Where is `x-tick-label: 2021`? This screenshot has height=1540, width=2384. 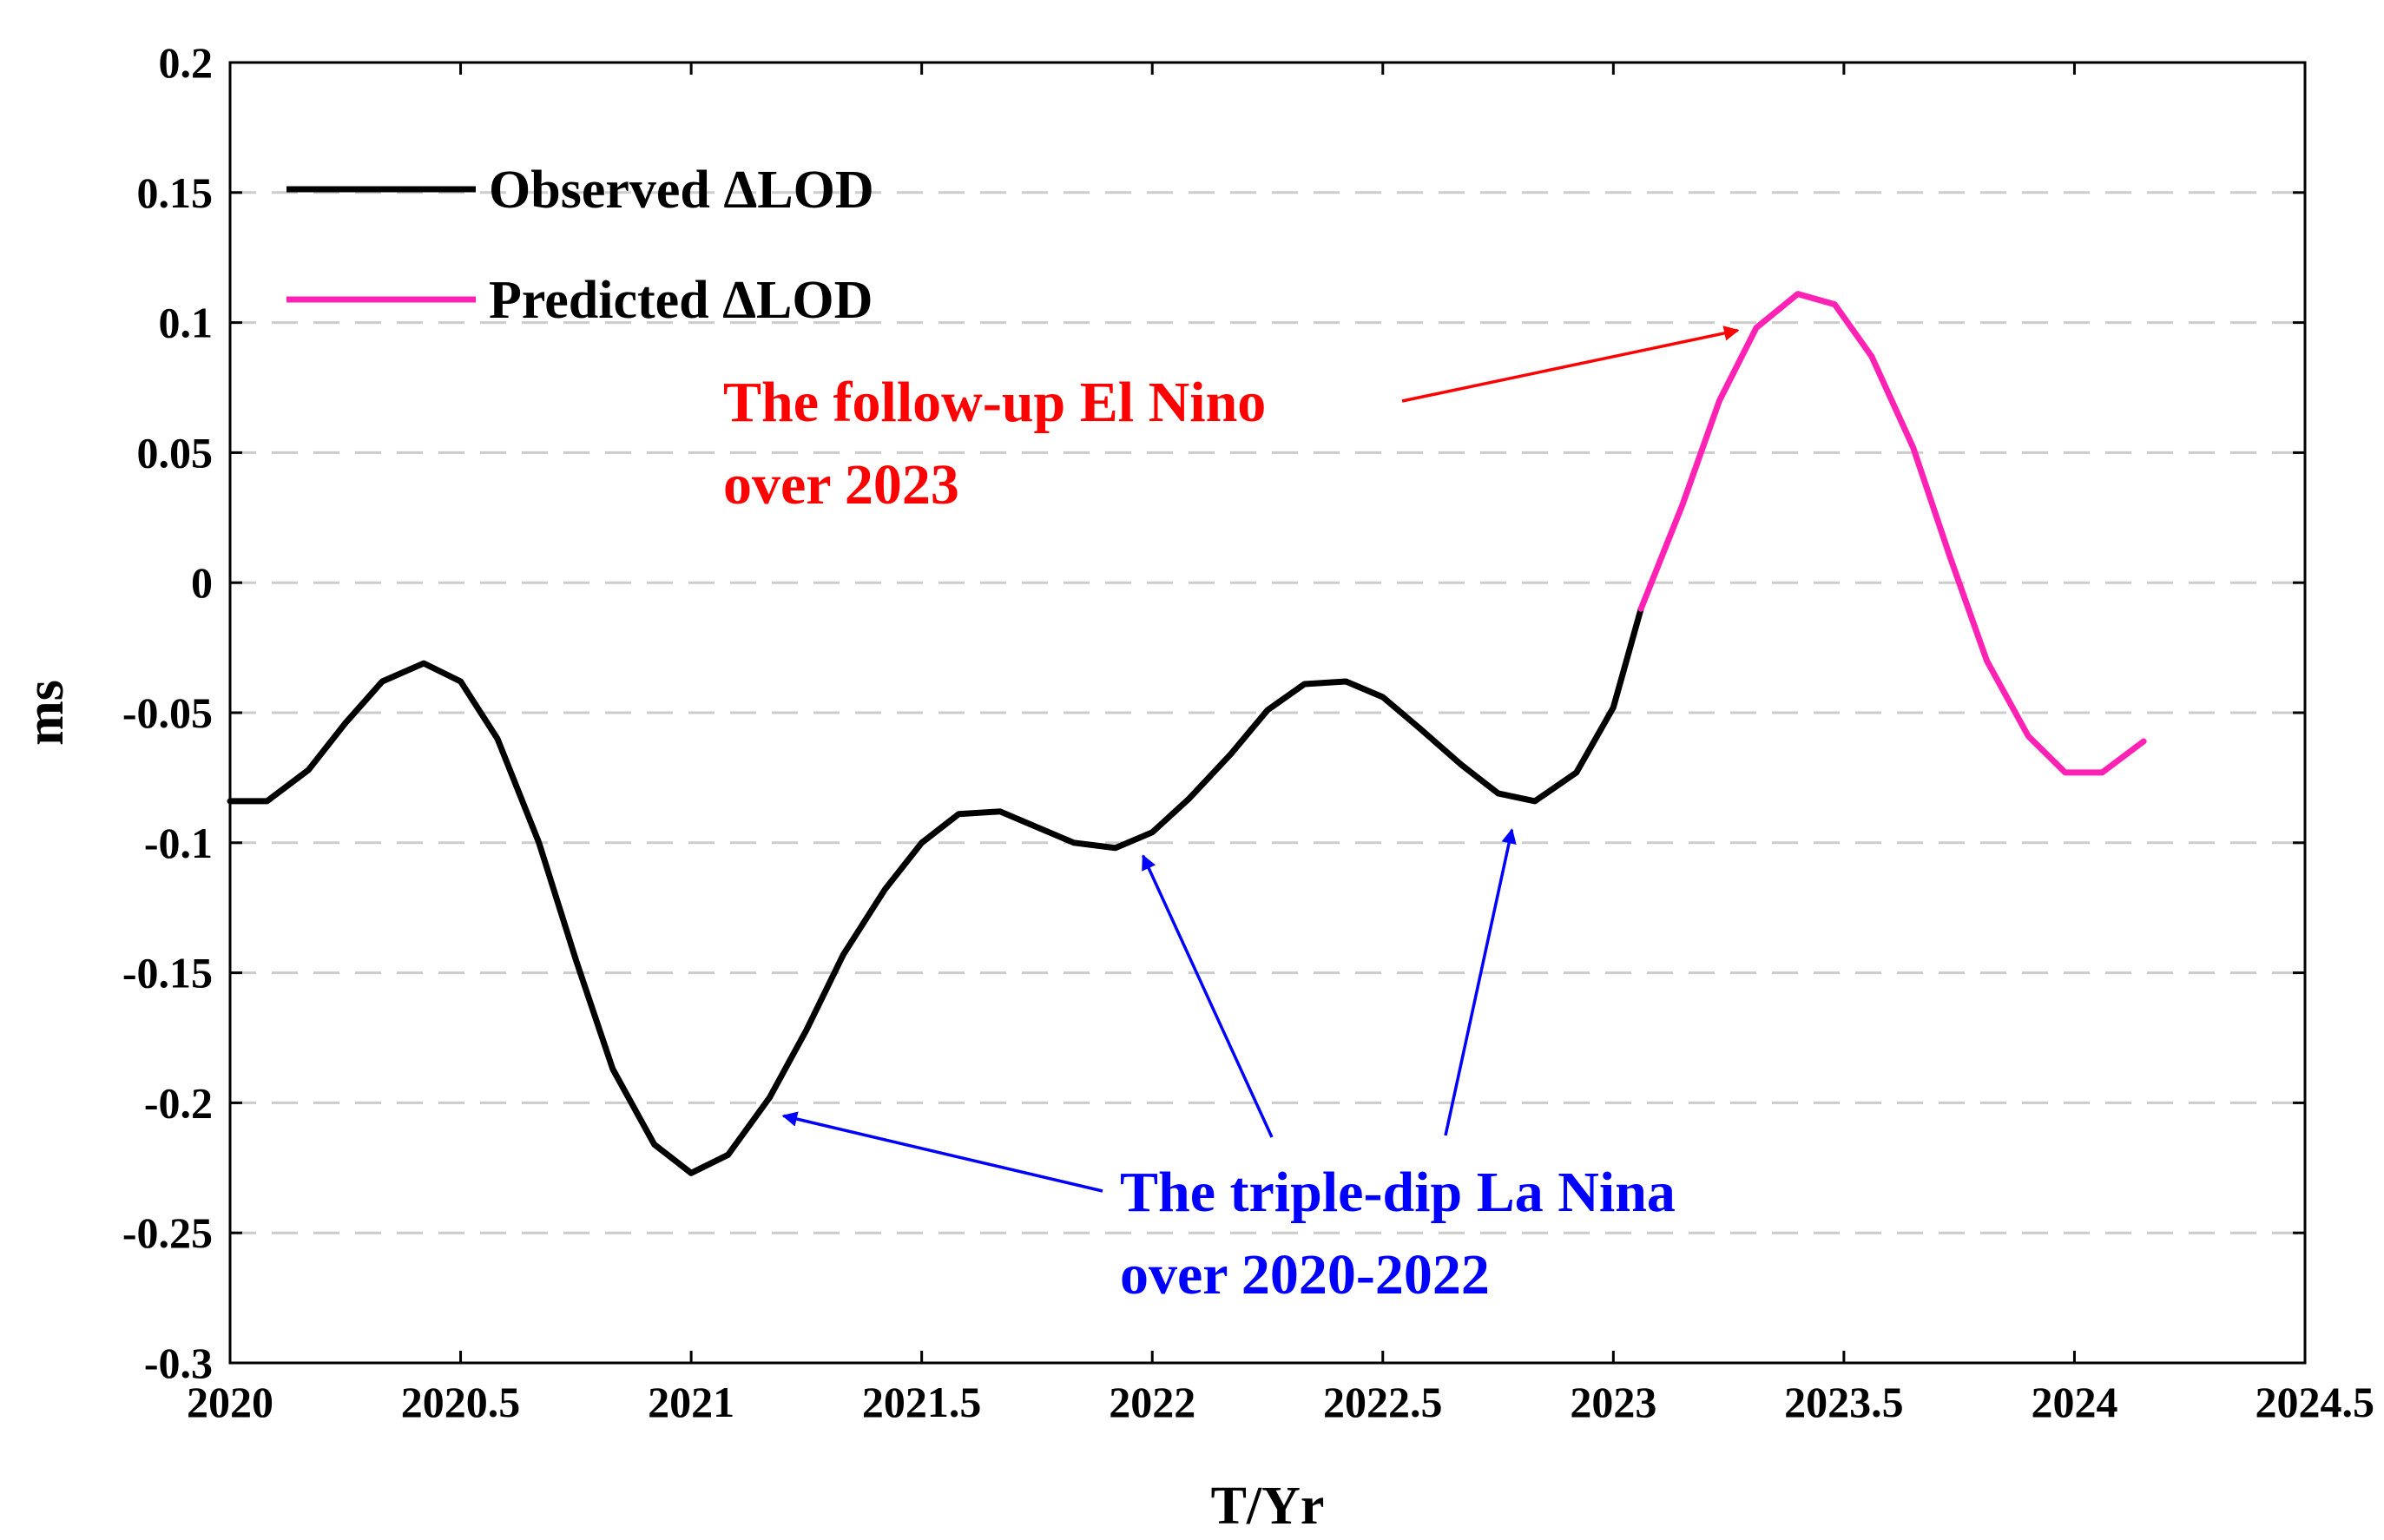 x-tick-label: 2021 is located at coordinates (691, 1402).